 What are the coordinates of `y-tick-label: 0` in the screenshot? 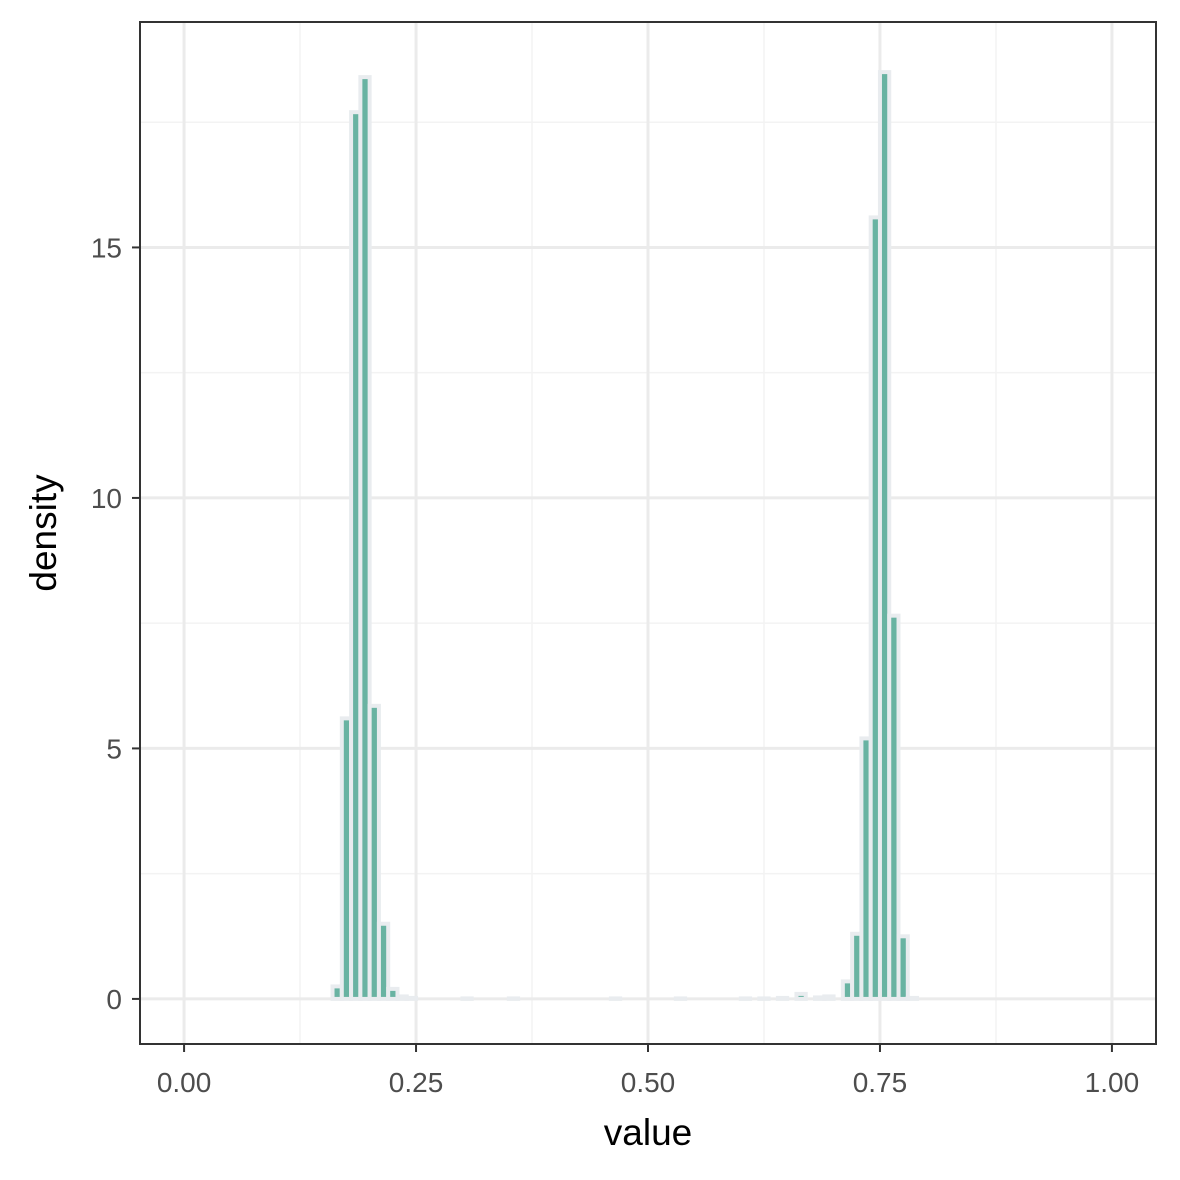 It's located at (114, 999).